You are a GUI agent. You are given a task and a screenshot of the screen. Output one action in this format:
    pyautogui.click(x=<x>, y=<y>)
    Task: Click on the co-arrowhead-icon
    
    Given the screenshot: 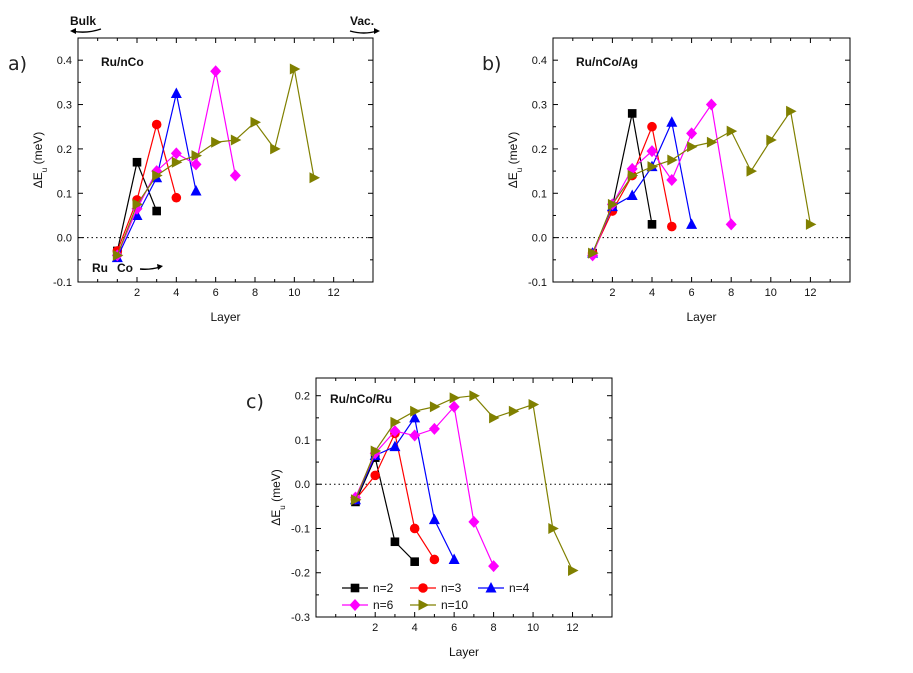 What is the action you would take?
    pyautogui.click(x=160, y=267)
    